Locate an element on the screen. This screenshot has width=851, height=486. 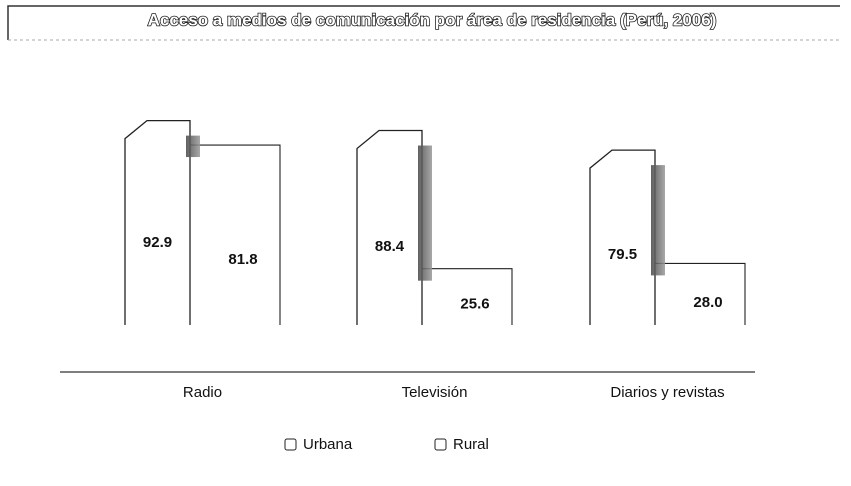
data-label: 28.0 is located at coordinates (707, 302).